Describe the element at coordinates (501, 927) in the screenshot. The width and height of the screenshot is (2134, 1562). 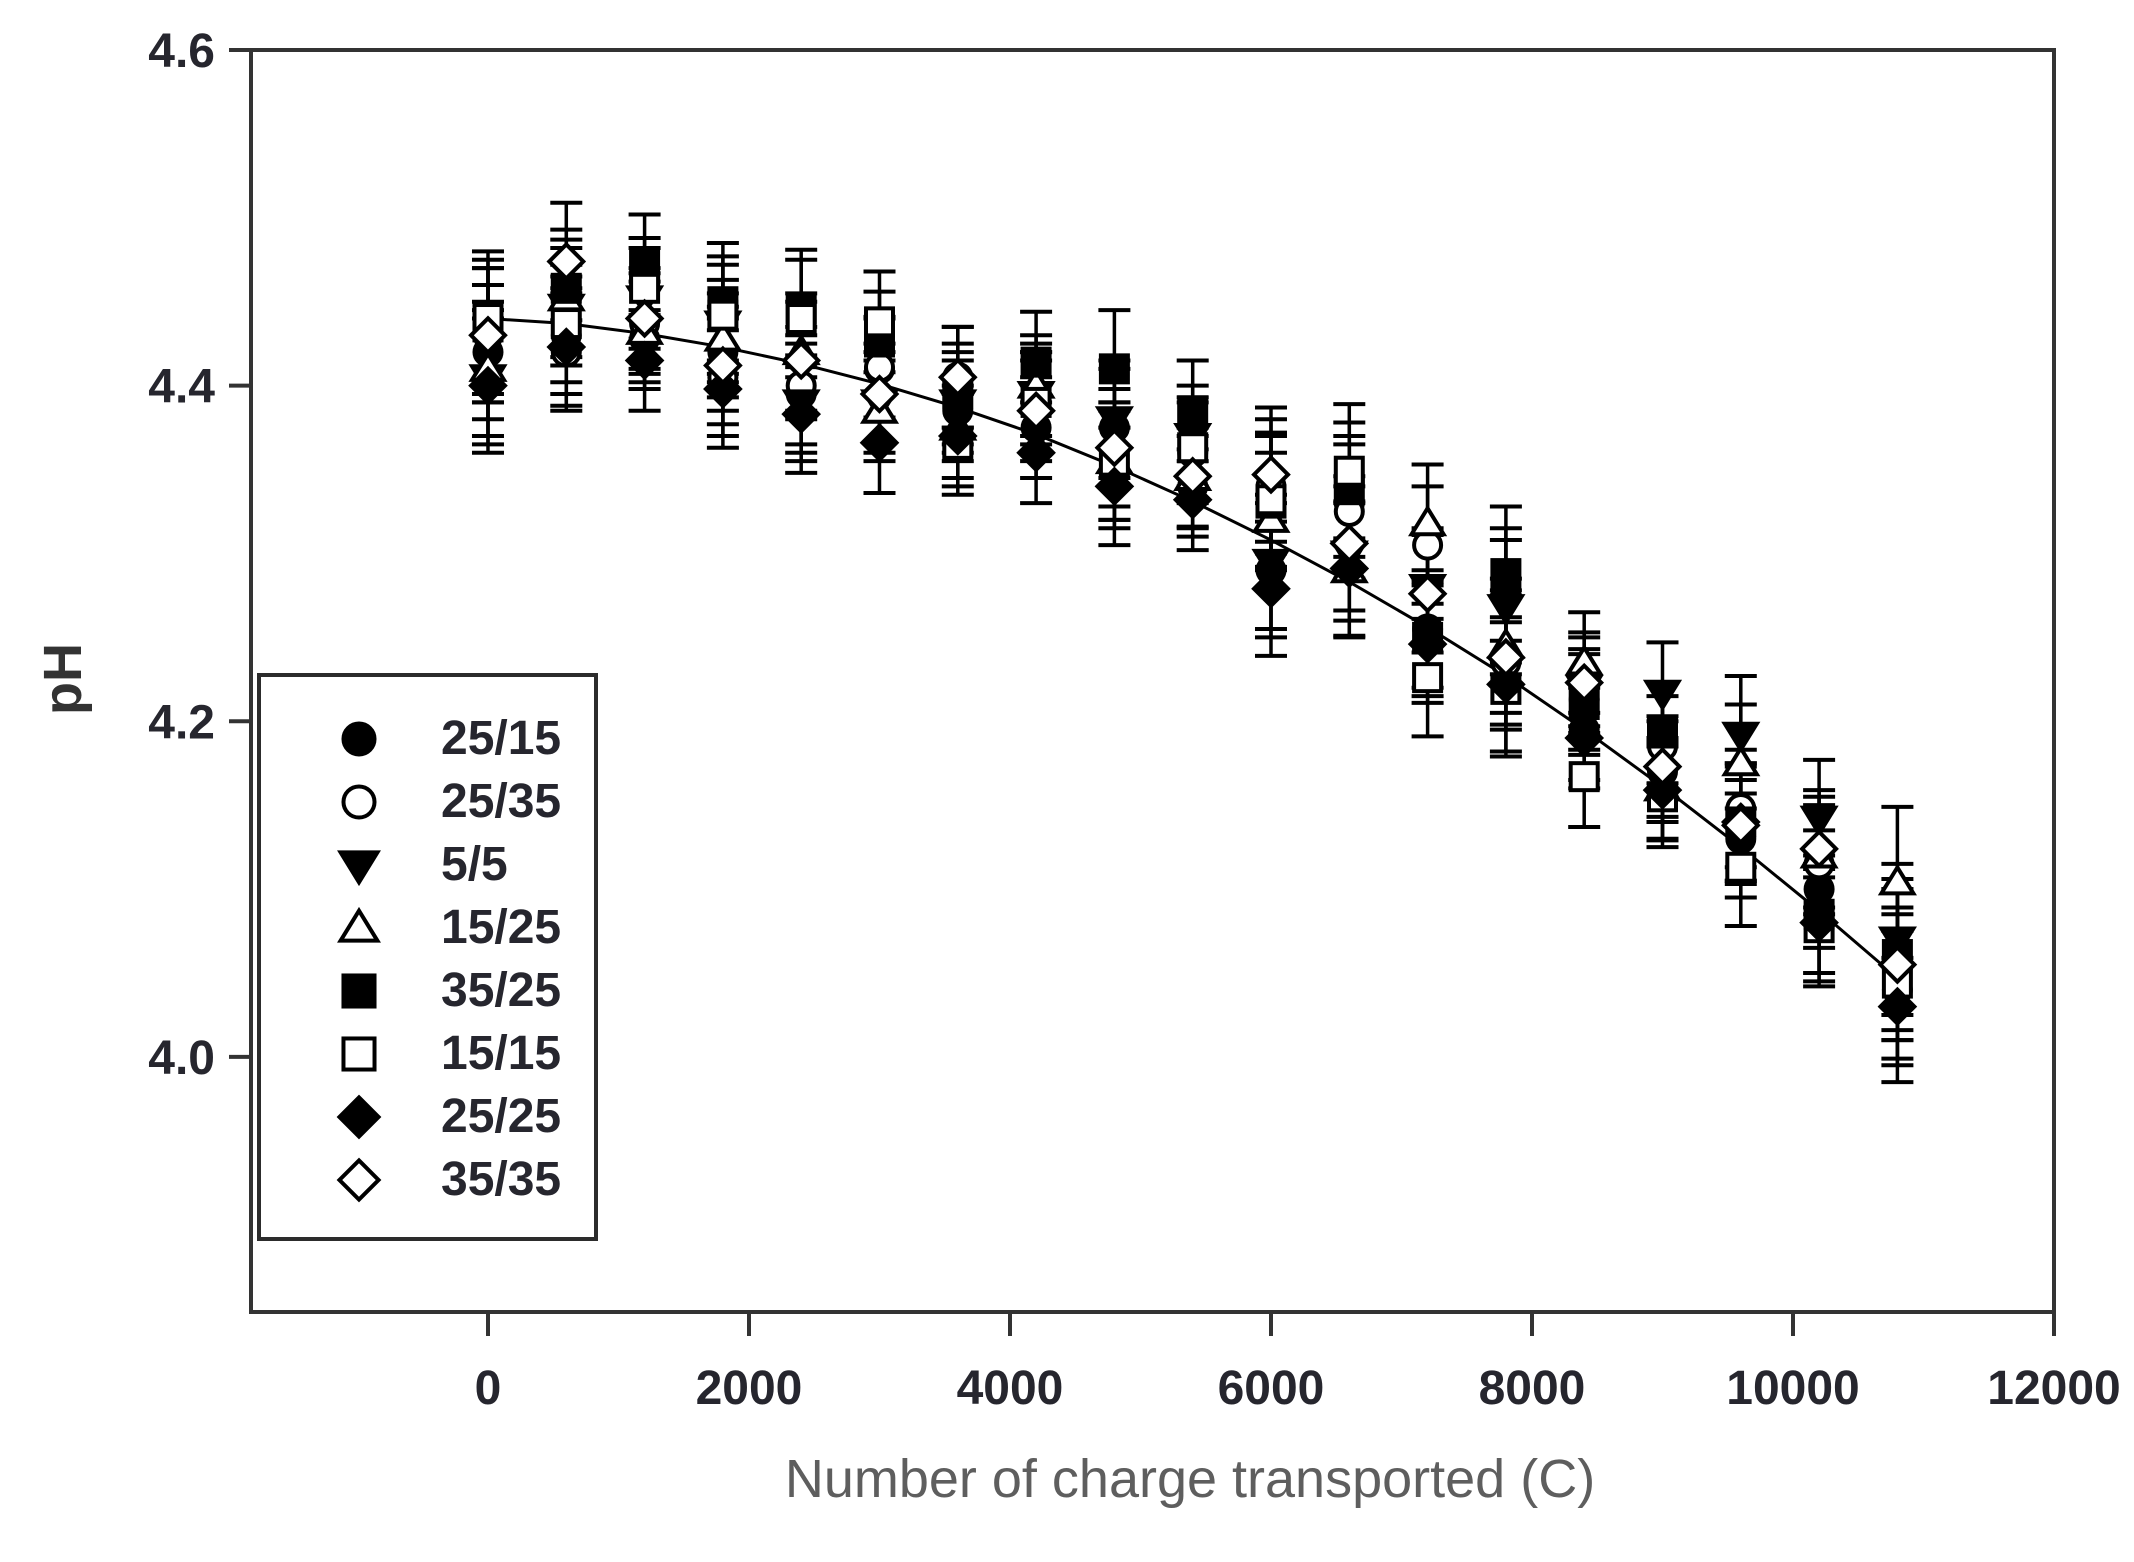
I see `legend-item-label: 15/25` at that location.